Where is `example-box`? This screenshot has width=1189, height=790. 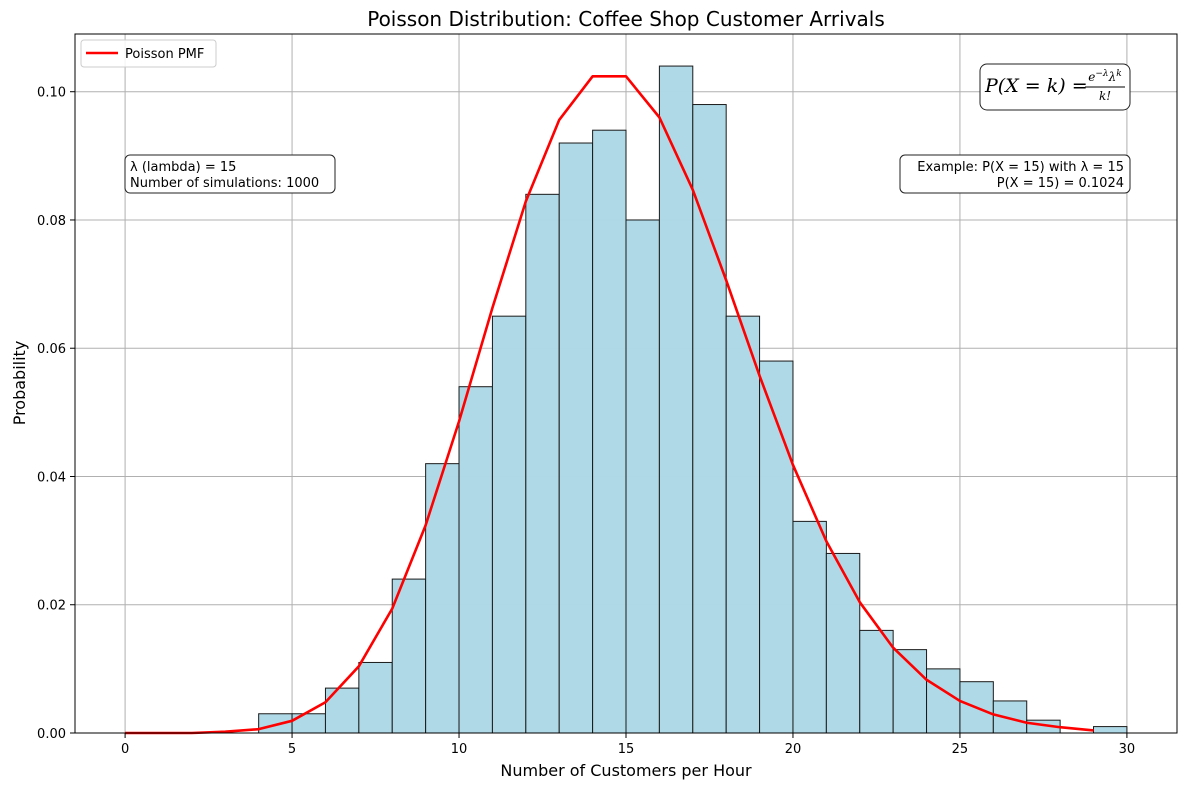 example-box is located at coordinates (1015, 174).